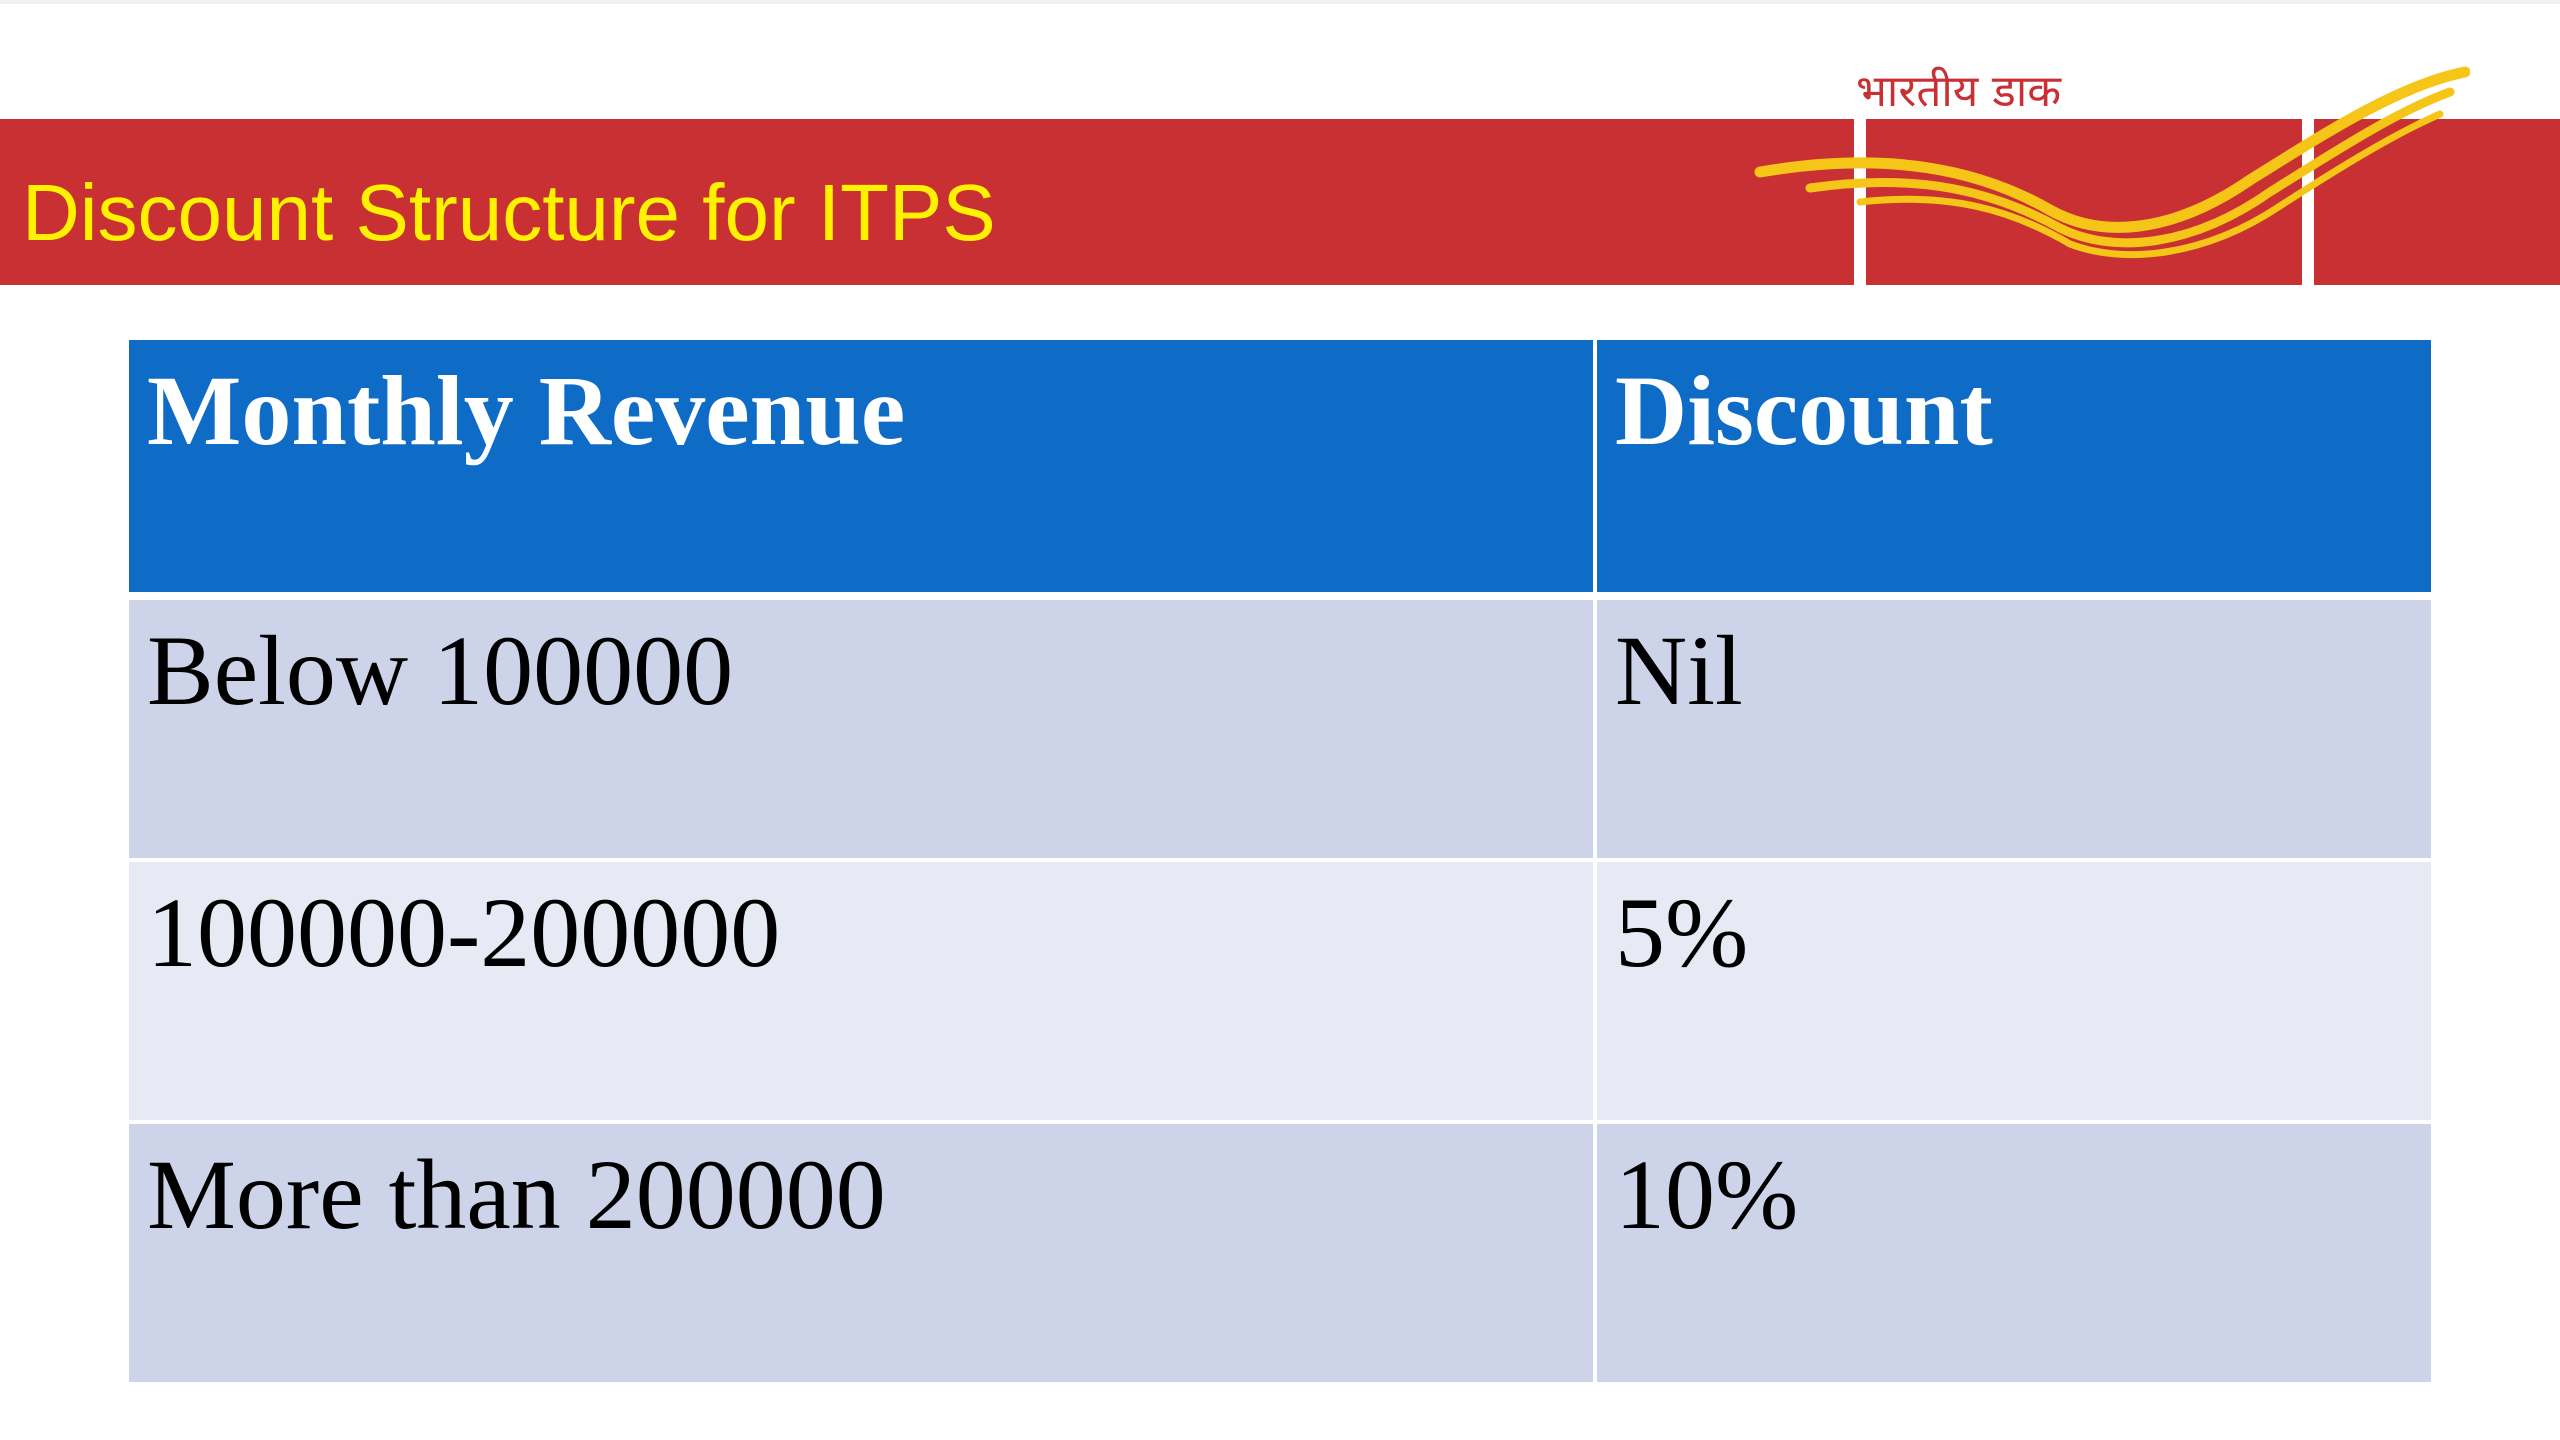 This screenshot has width=2560, height=1440. I want to click on revenue-cell: 100000-200000, so click(863, 992).